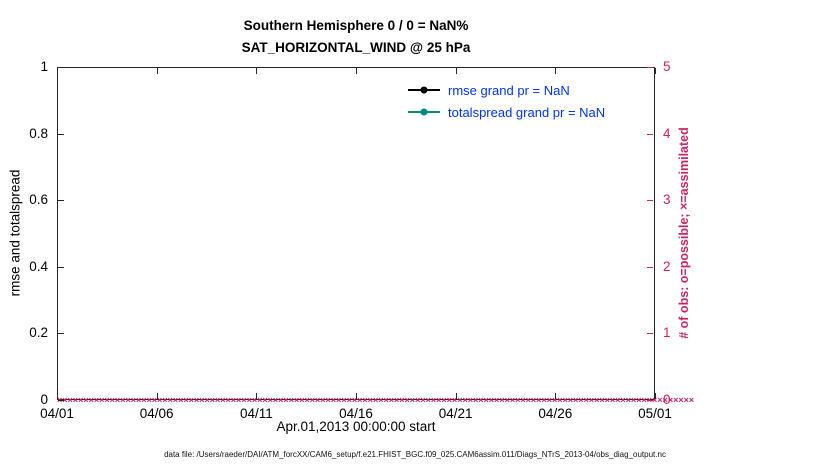  Describe the element at coordinates (684, 233) in the screenshot. I see `y-axis-label-right: # of obs: o=possible; ×=assimilated` at that location.